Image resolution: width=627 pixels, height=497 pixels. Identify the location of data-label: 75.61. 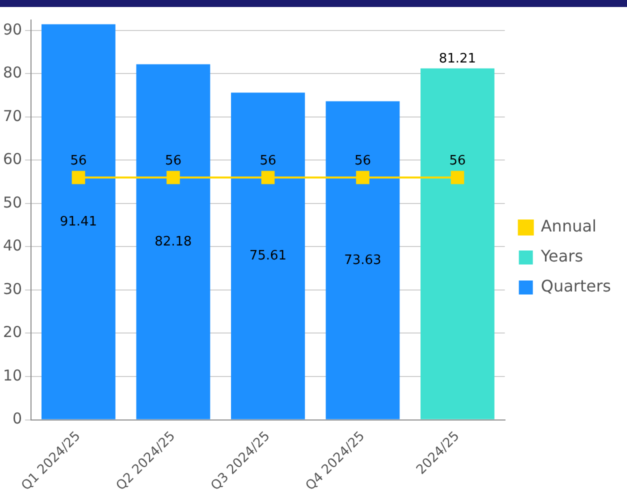
(268, 256).